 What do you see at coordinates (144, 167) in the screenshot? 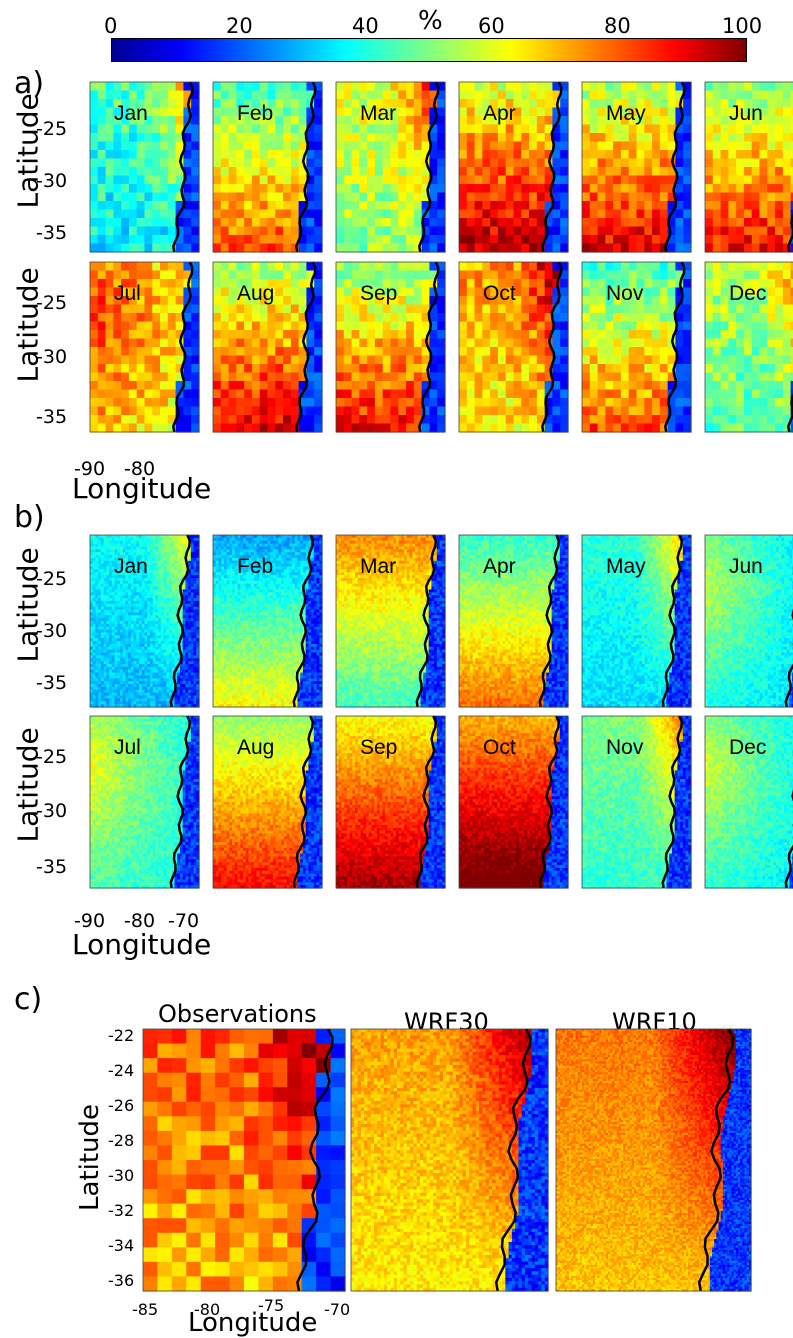
I see `heatmap-a-jan` at bounding box center [144, 167].